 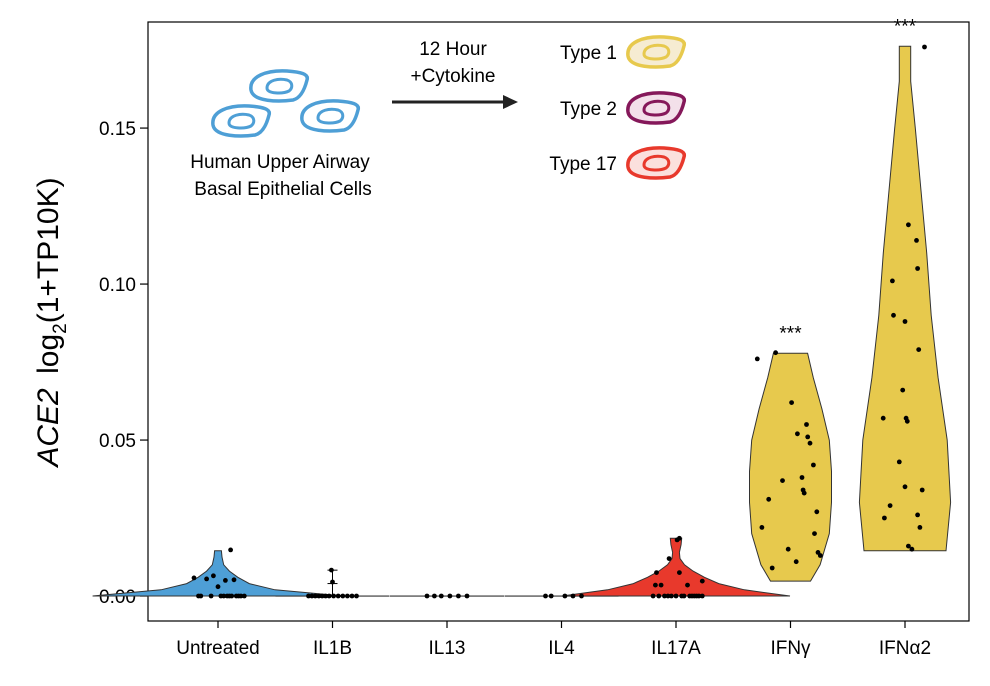 I want to click on x-axis: Untreated IL1B IL13 IL4 IL17A IFNγ IFNα2, so click(x=553, y=640).